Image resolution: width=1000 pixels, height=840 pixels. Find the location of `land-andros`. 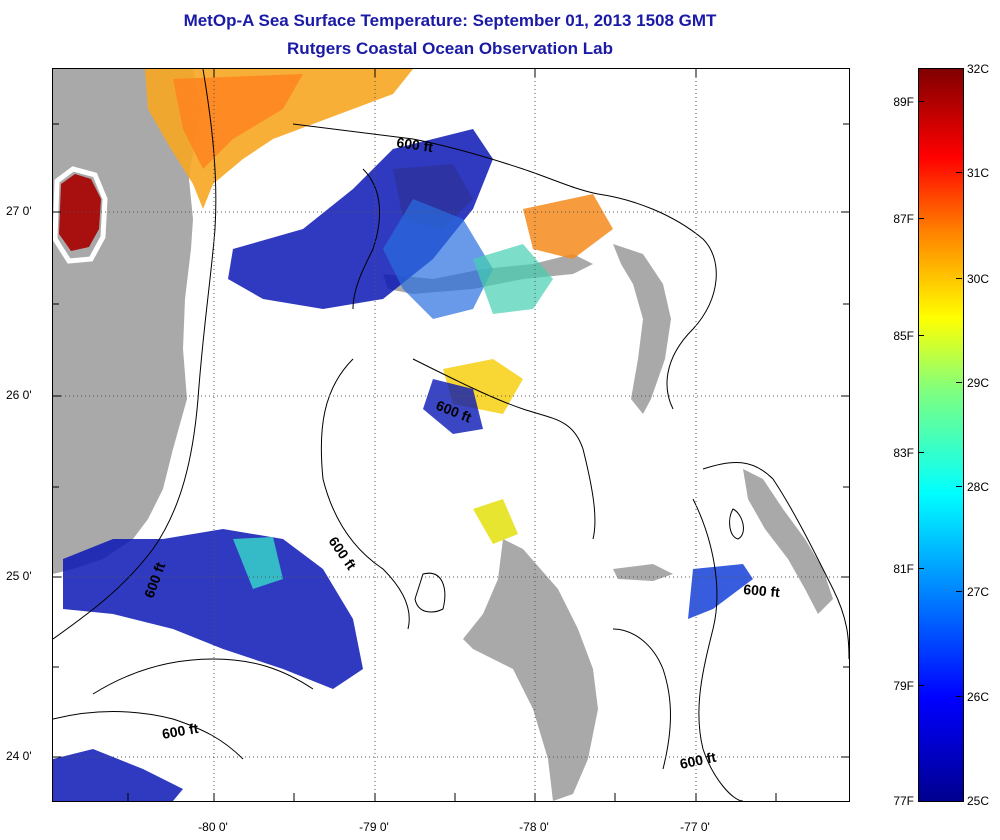

land-andros is located at coordinates (530, 670).